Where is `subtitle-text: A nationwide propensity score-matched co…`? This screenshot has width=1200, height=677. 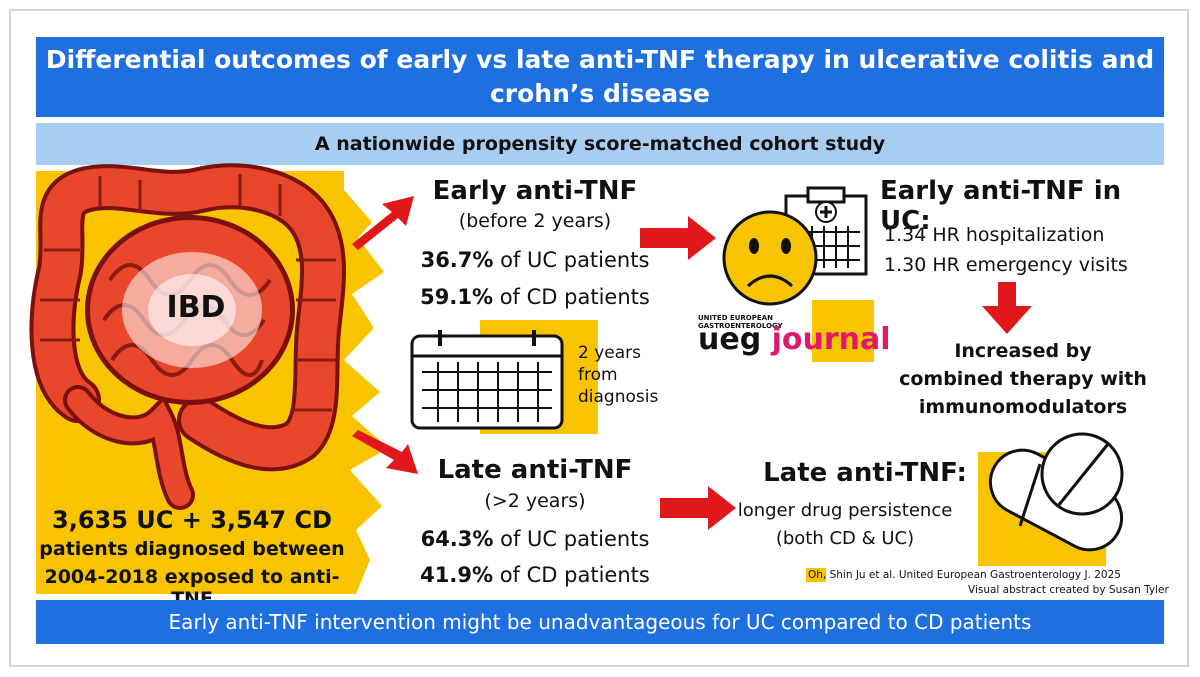
subtitle-text: A nationwide propensity score-matched co… is located at coordinates (600, 144).